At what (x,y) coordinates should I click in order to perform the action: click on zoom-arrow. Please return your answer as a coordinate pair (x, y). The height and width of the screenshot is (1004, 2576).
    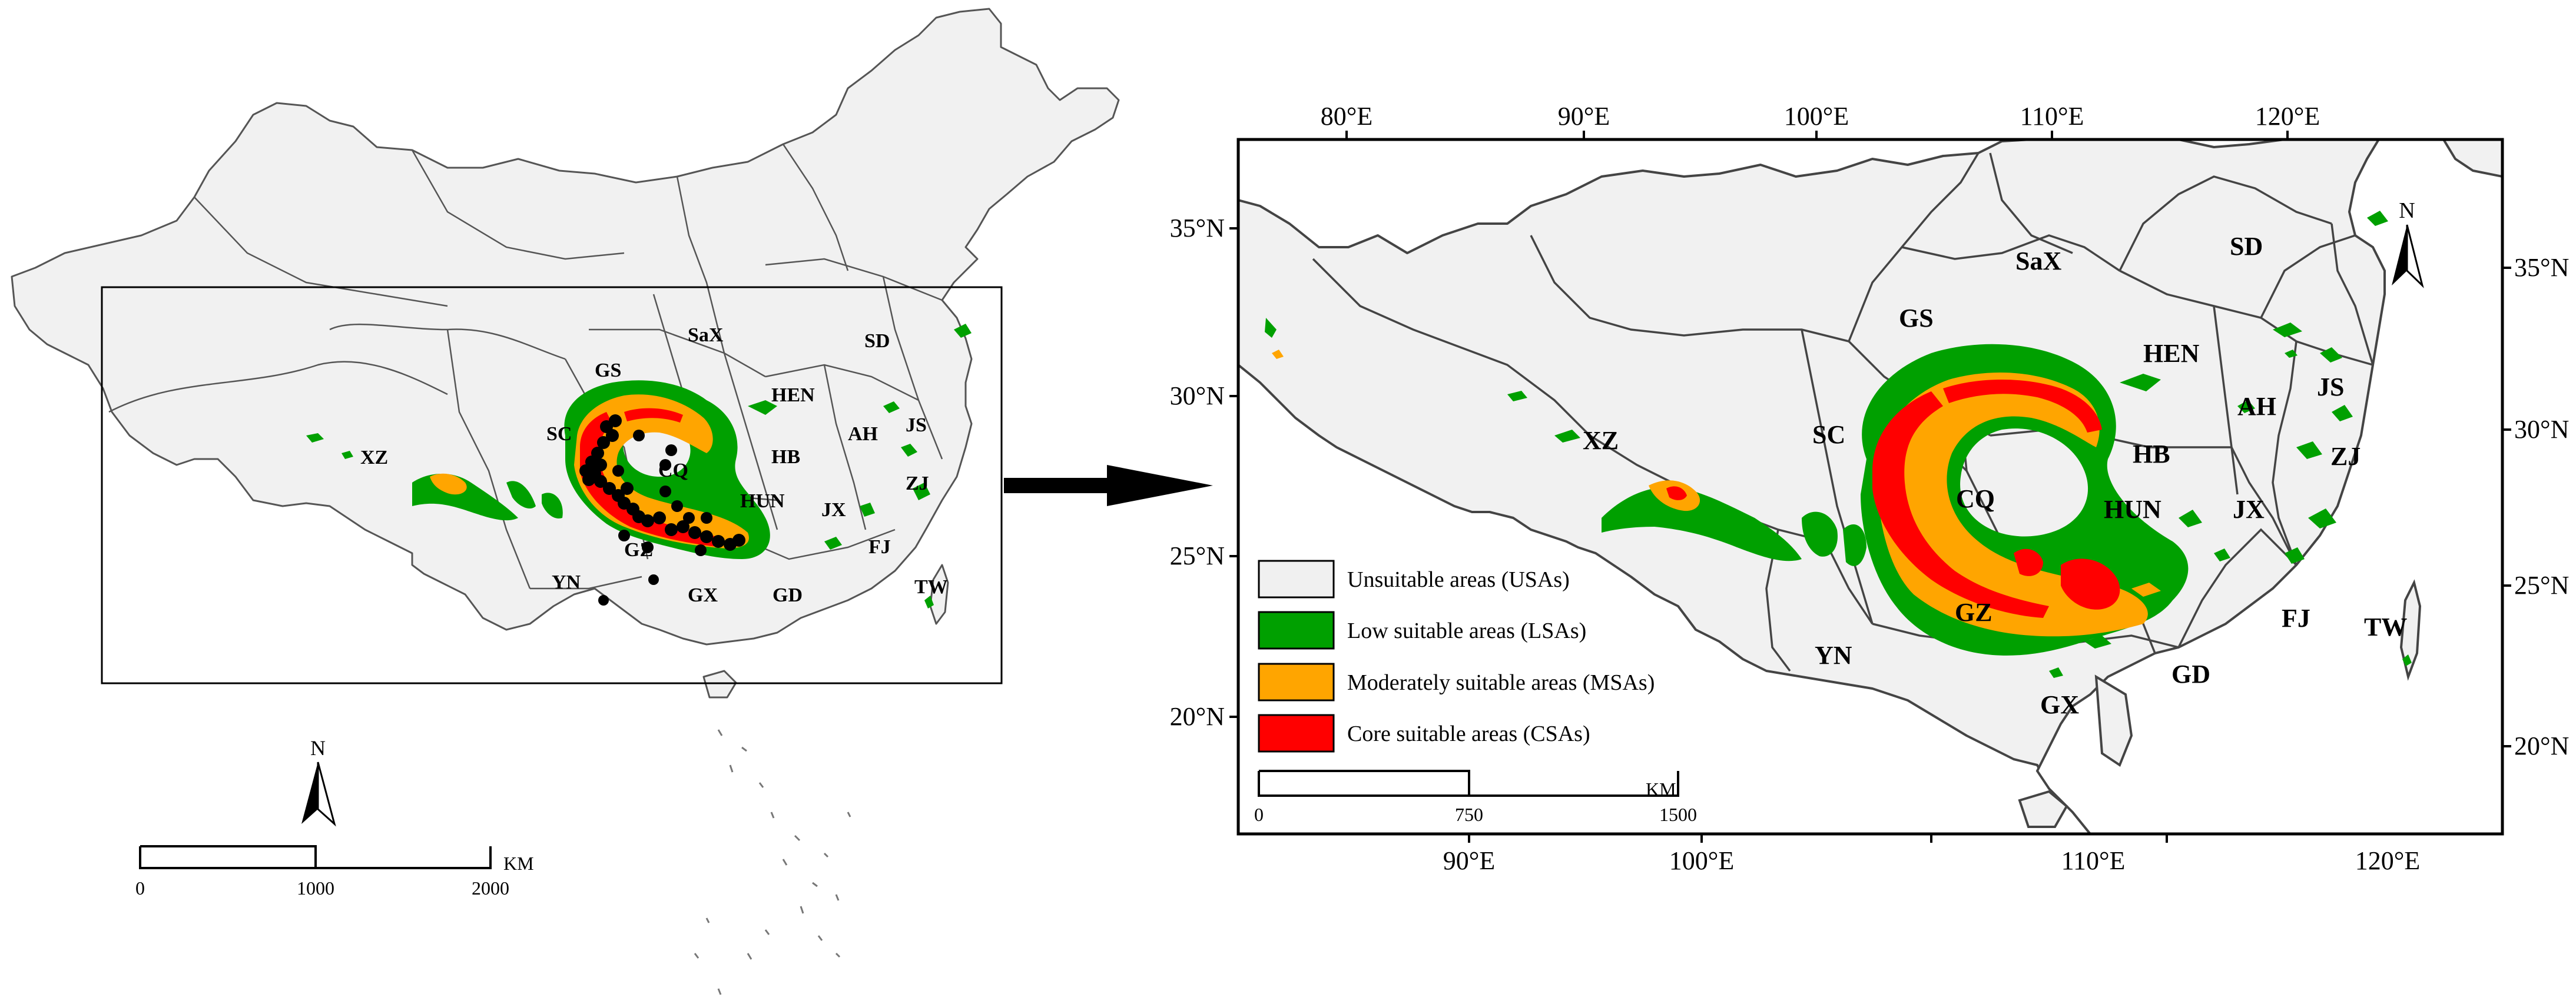
    Looking at the image, I should click on (1108, 486).